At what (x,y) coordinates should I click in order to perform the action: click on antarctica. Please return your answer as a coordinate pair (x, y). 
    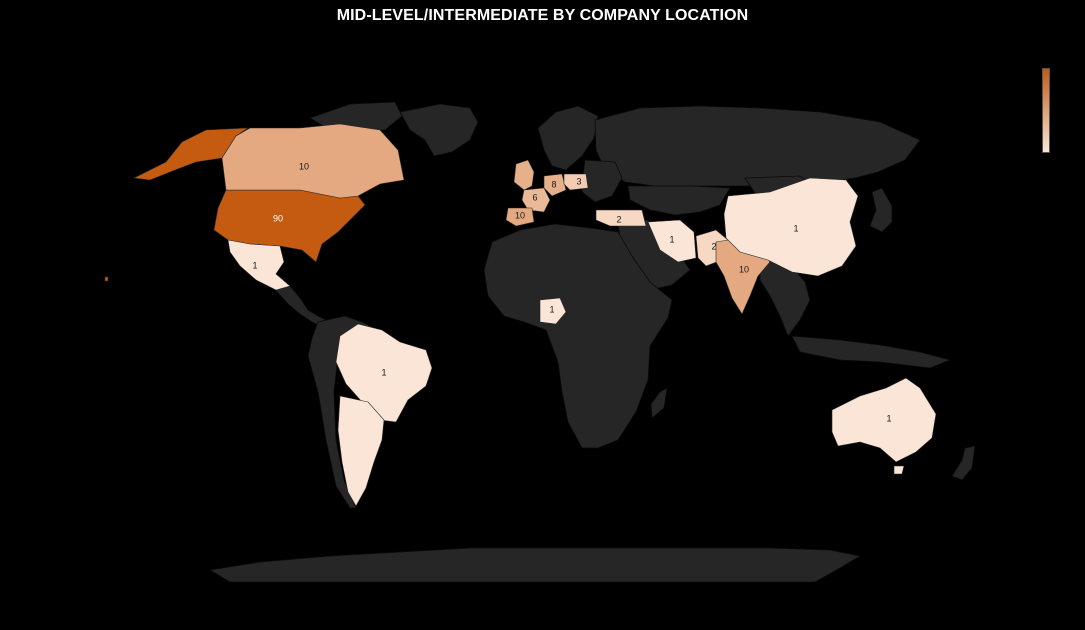
    Looking at the image, I should click on (535, 565).